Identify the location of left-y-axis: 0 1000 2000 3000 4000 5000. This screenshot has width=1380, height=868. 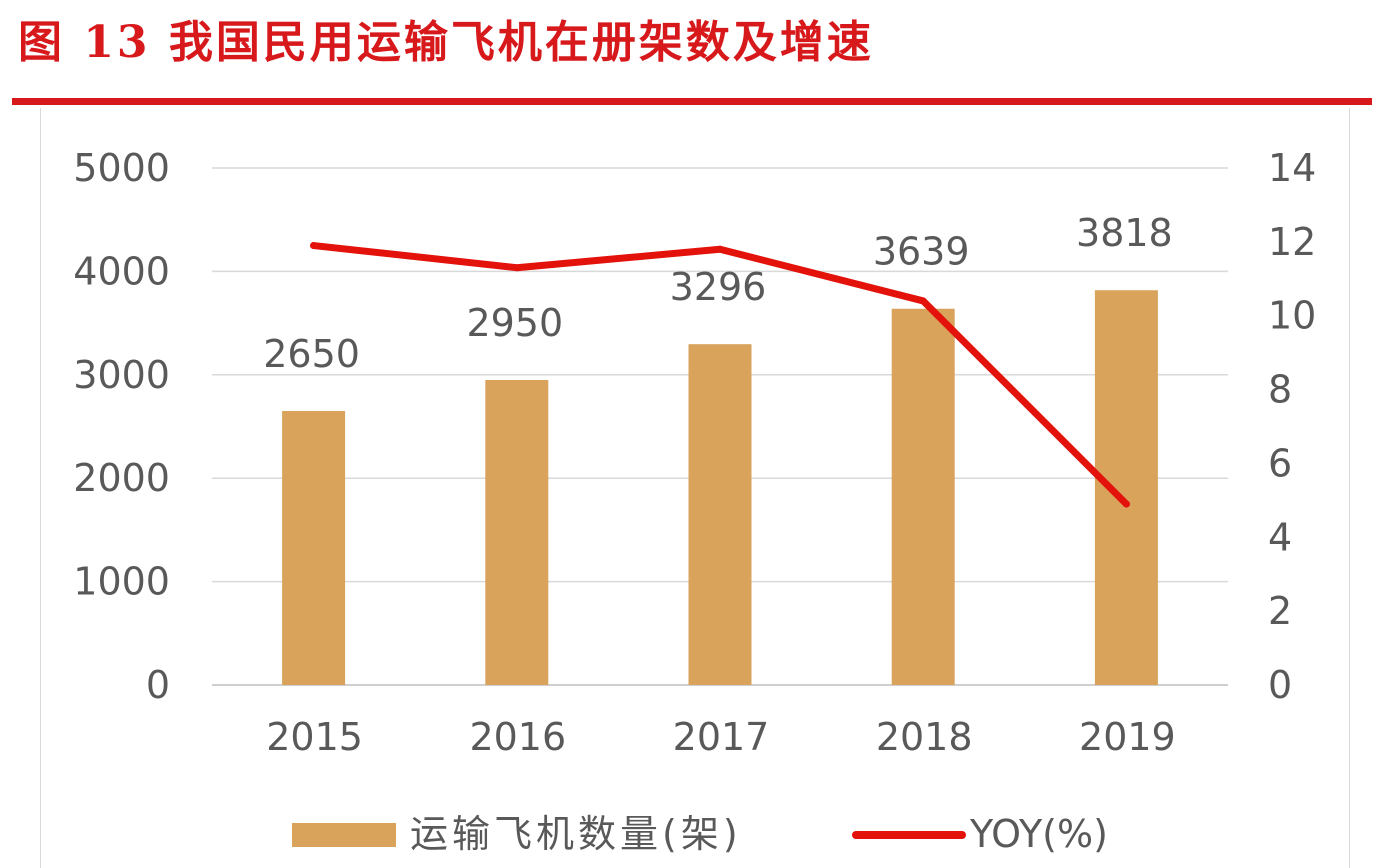
(121, 426).